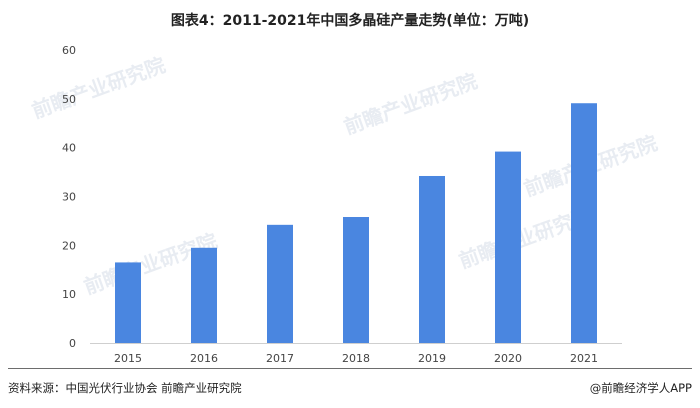 This screenshot has height=408, width=700. I want to click on chart-title: 图表4：2011-2021年中国多晶硅产量走势(单位：万吨), so click(350, 21).